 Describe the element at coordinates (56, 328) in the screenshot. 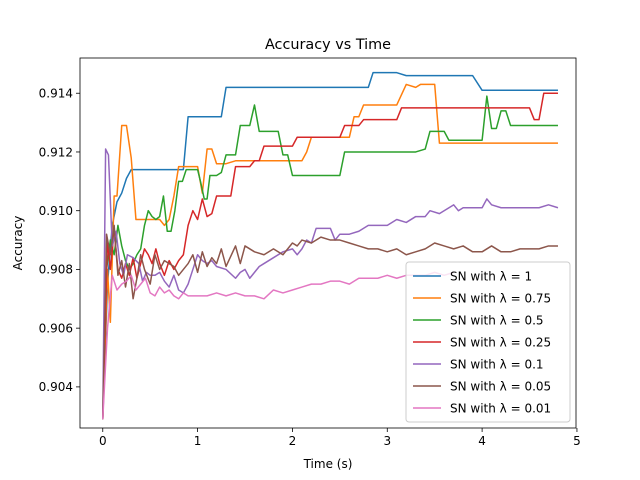

I see `y-tick-label: 0.906` at that location.